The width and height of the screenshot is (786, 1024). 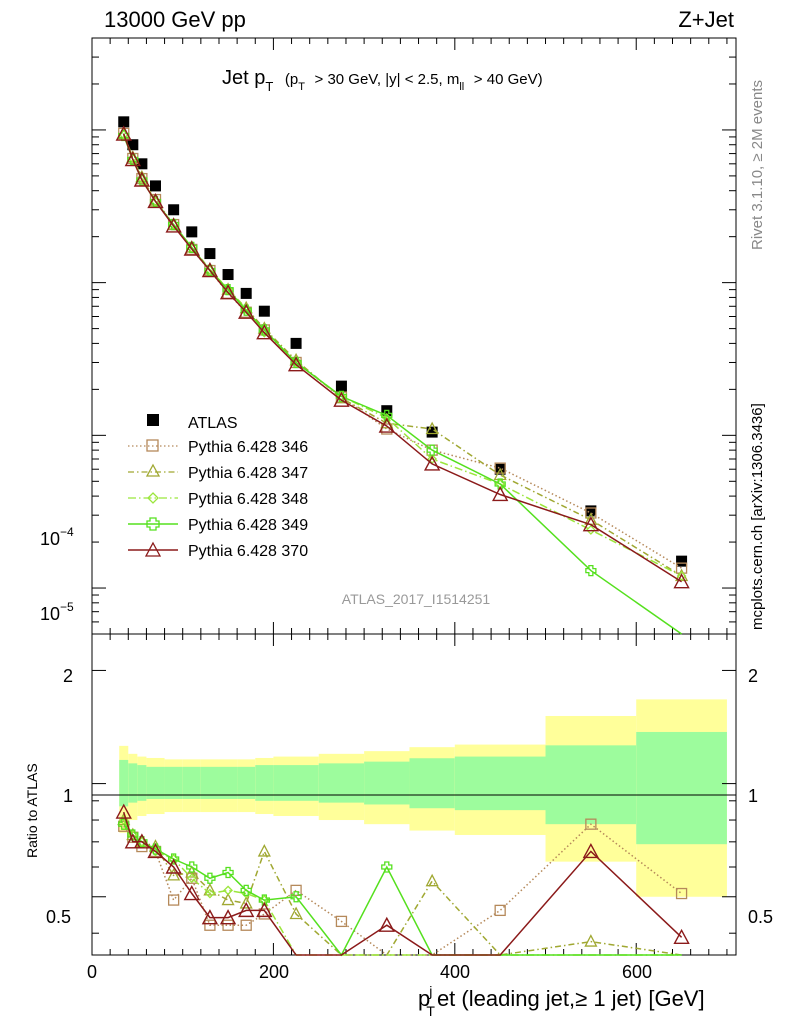 I want to click on legend-label-atlas: ATLAS, so click(x=213, y=423).